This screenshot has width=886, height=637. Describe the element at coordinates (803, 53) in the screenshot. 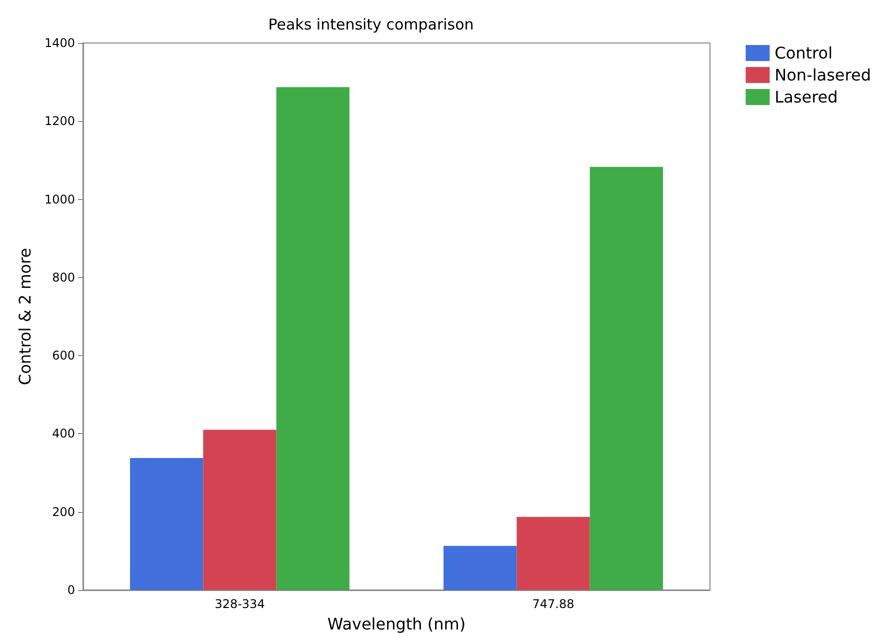

I see `legend-label: Control` at that location.